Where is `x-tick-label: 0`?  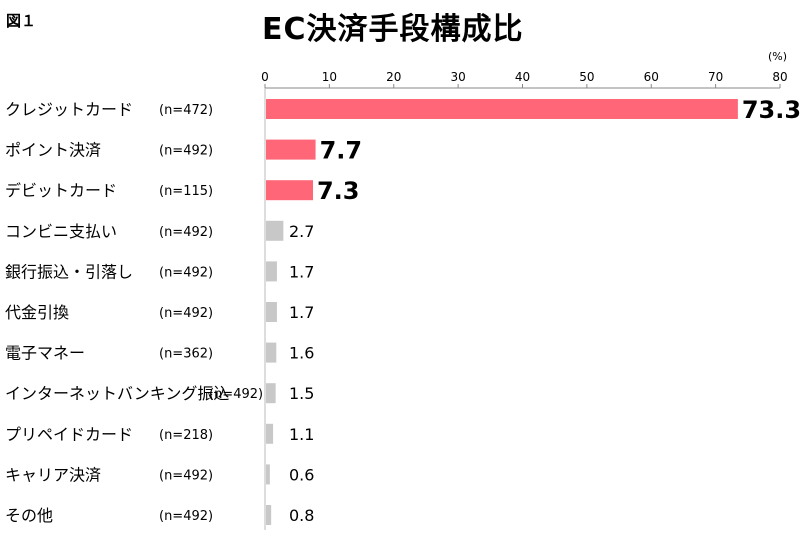
x-tick-label: 0 is located at coordinates (265, 77).